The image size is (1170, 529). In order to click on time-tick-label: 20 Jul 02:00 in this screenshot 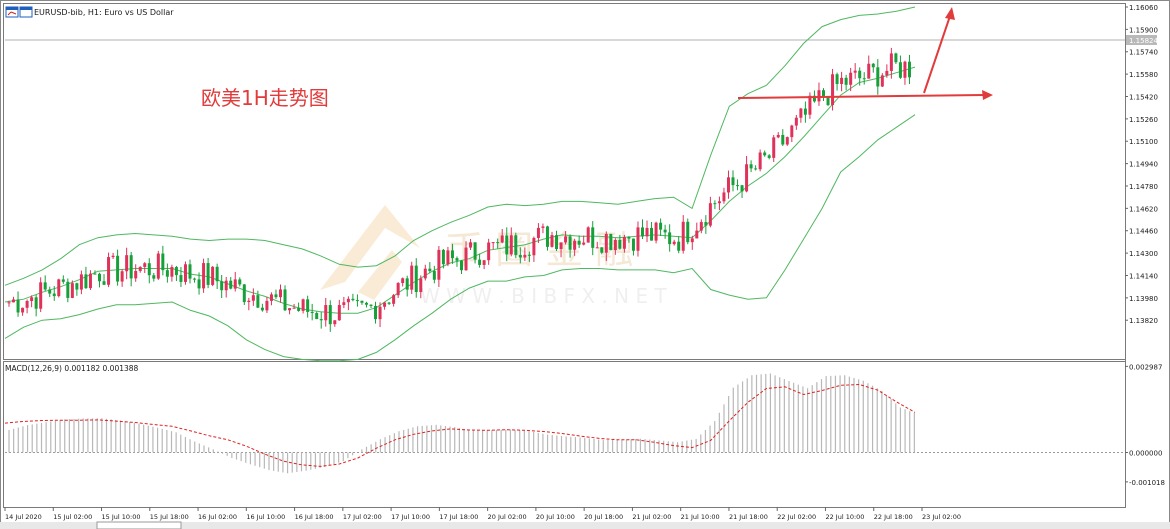, I will do `click(507, 517)`.